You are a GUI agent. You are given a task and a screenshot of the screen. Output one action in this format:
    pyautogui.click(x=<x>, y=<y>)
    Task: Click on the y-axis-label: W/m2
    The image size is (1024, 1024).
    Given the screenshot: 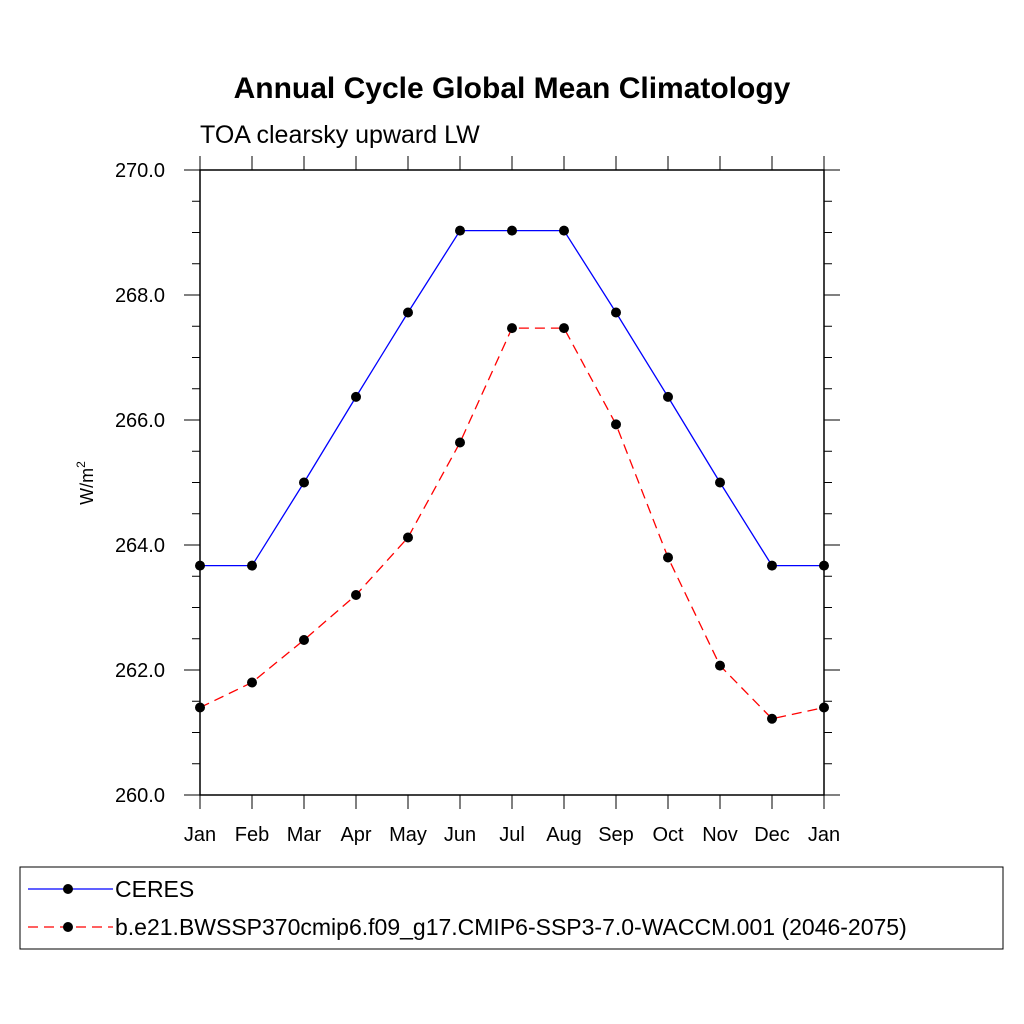 What is the action you would take?
    pyautogui.click(x=85, y=483)
    